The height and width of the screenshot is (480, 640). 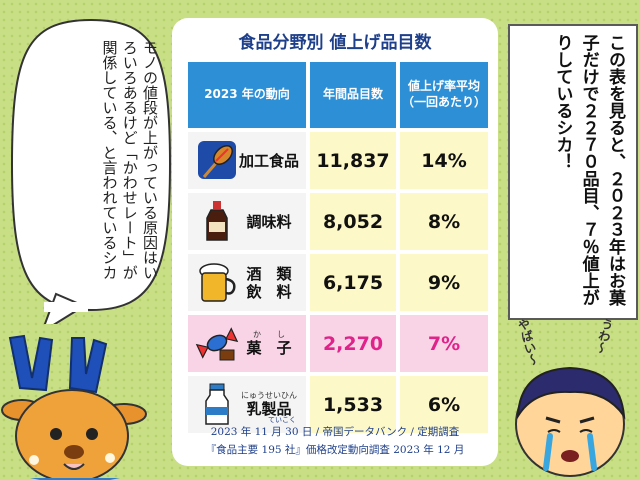 What do you see at coordinates (353, 95) in the screenshot?
I see `header-annual-items: 年間品目数` at bounding box center [353, 95].